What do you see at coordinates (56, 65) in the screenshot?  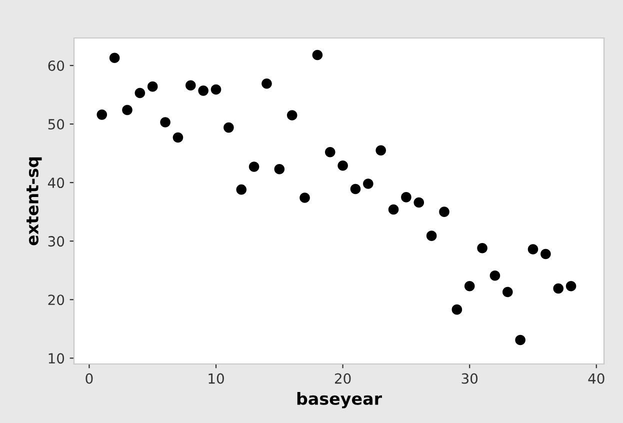 I see `y-tick-label: 60` at bounding box center [56, 65].